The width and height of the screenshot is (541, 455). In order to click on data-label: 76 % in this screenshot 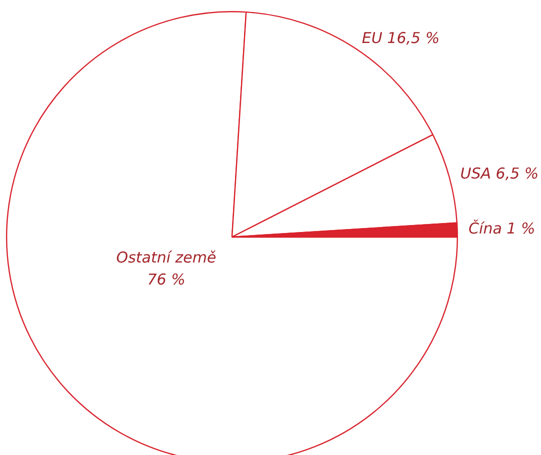, I will do `click(166, 279)`.